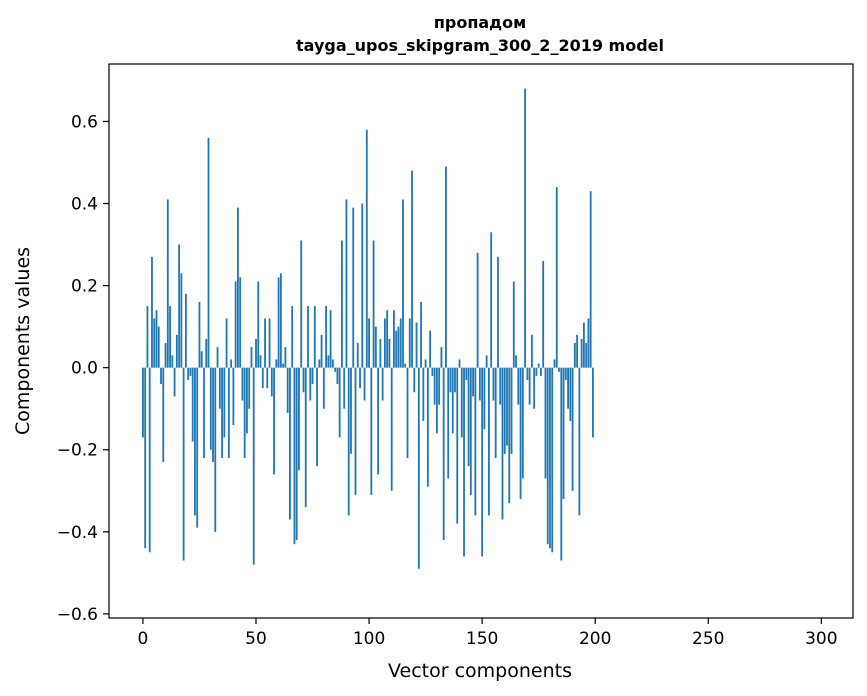  What do you see at coordinates (256, 639) in the screenshot?
I see `x-tick-label: 50` at bounding box center [256, 639].